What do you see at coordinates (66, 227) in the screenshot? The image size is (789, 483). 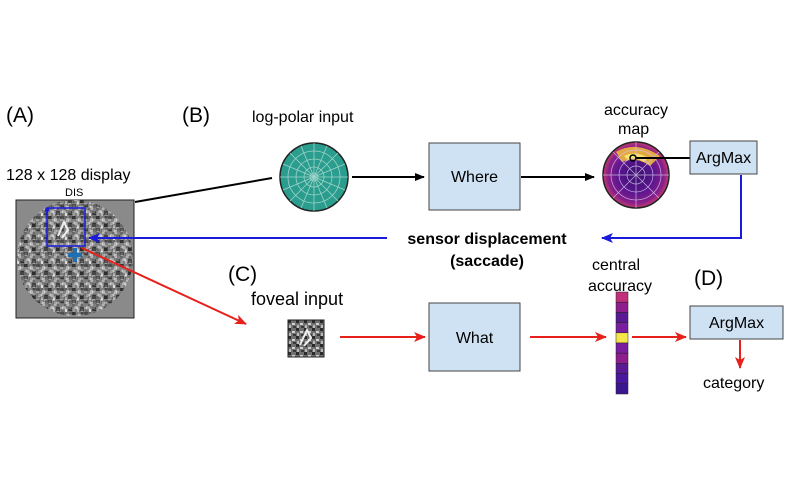 I see `fovea-window` at bounding box center [66, 227].